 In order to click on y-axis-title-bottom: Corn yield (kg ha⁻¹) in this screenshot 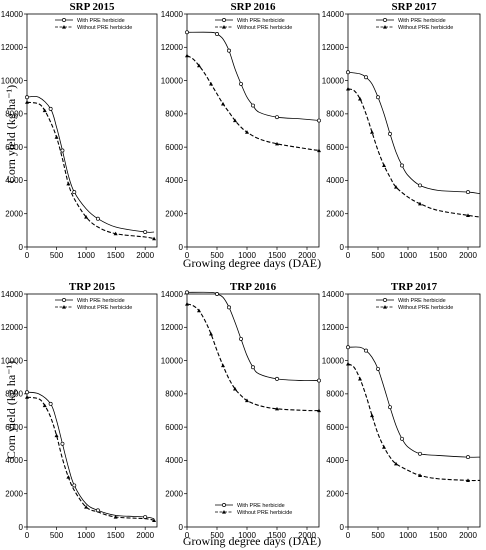, I will do `click(11, 410)`.